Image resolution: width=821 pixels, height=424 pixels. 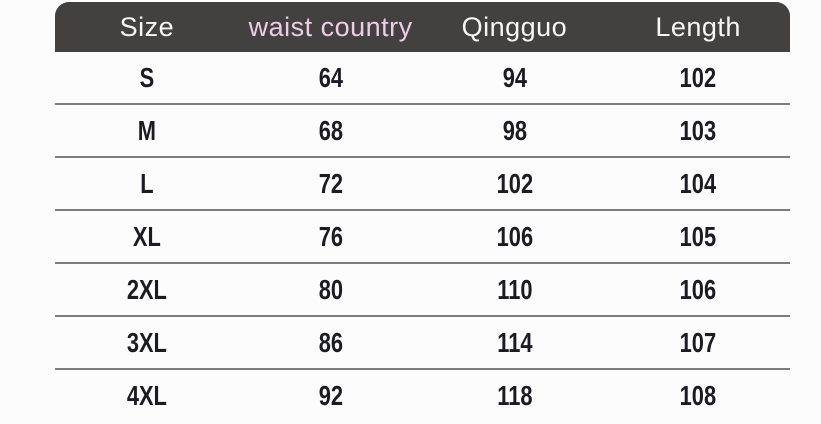 I want to click on table-row-4xl: 4XL 92 118 108, so click(x=422, y=395).